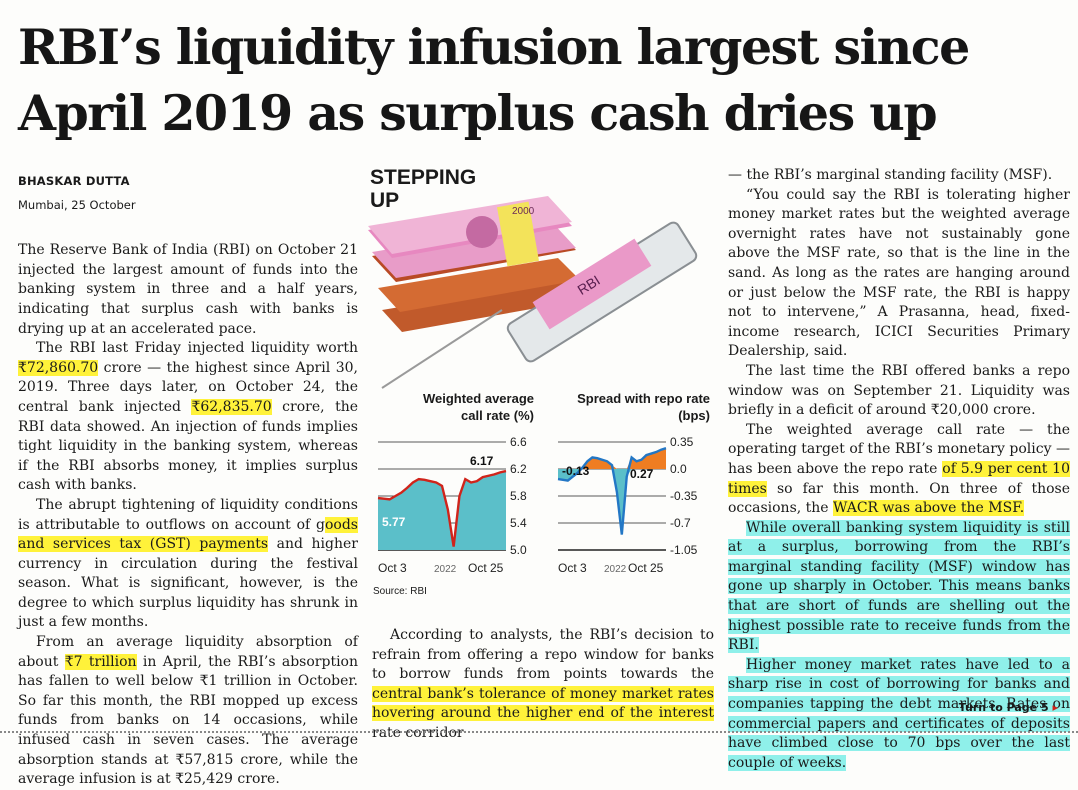  I want to click on highlight: ₹62,835.70, so click(231, 406).